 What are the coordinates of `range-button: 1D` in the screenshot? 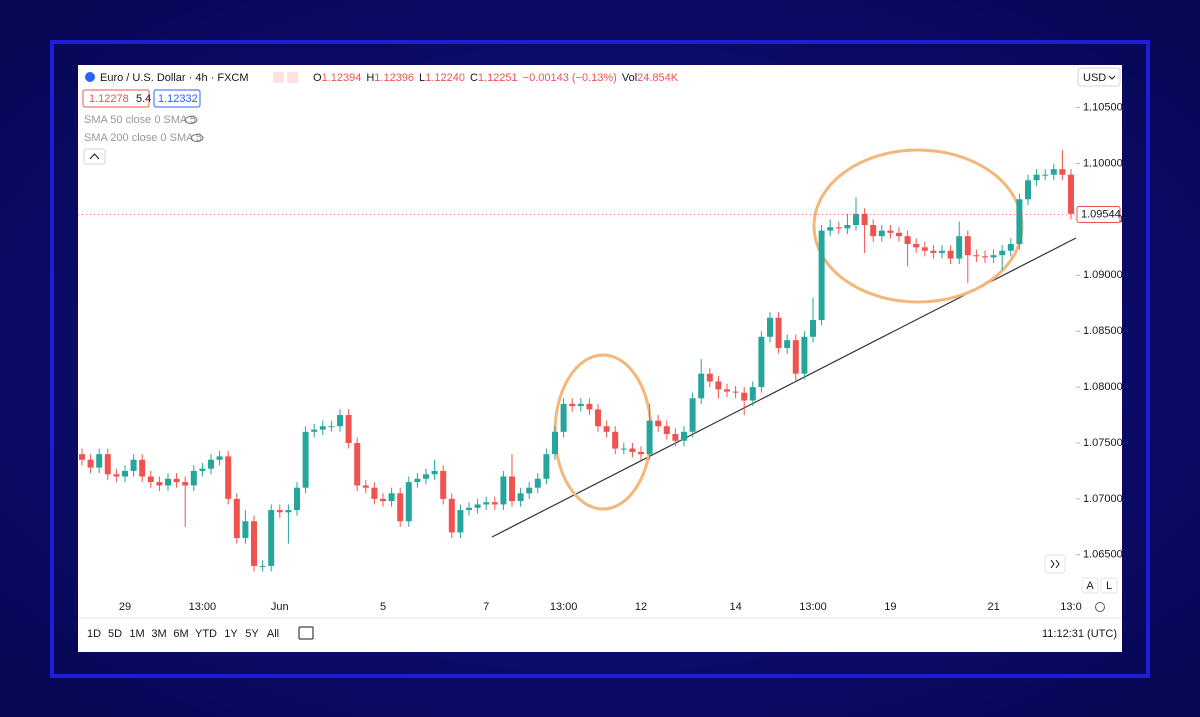 It's located at (94, 634).